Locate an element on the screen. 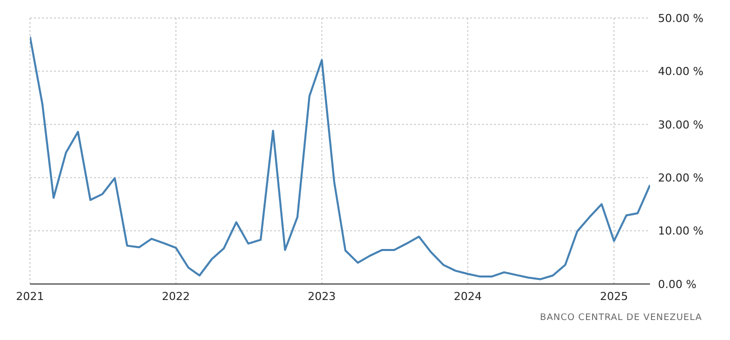 Image resolution: width=730 pixels, height=340 pixels. x-tick-label: 2024 is located at coordinates (468, 296).